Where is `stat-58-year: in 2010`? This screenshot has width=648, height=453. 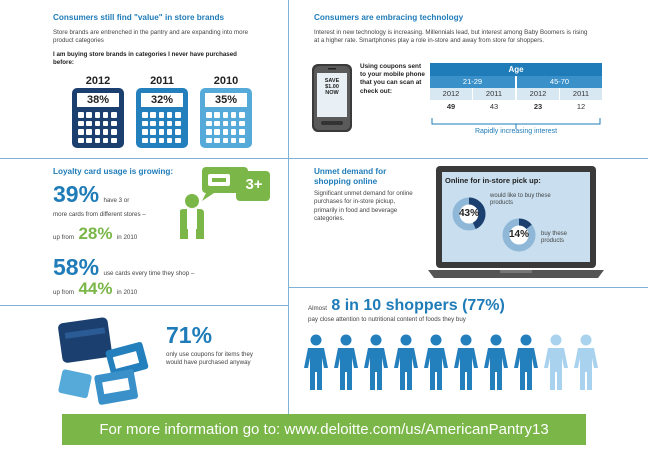
stat-58-year: in 2010 is located at coordinates (127, 292).